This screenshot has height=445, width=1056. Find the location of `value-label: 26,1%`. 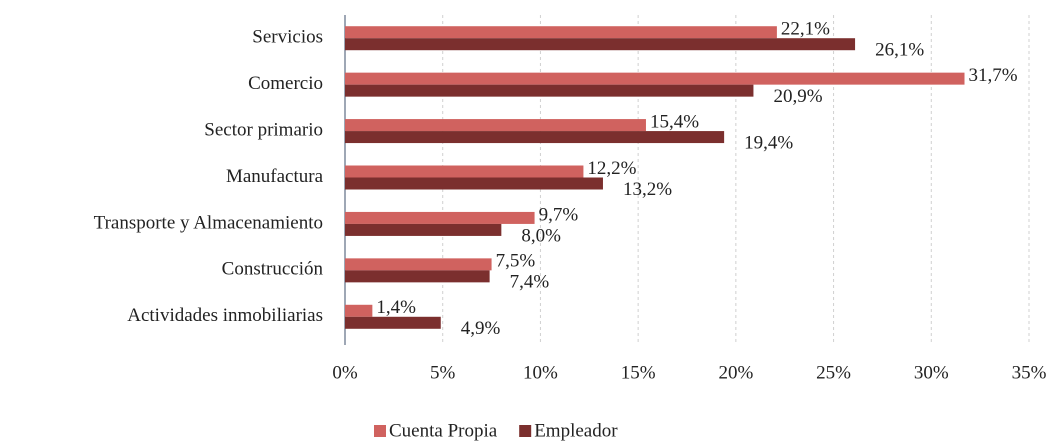

value-label: 26,1% is located at coordinates (899, 50).